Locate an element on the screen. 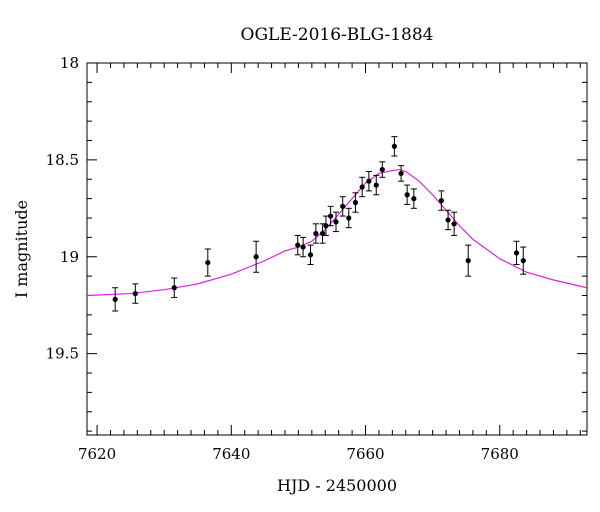  y-tick-label: 19.5 is located at coordinates (62, 354).